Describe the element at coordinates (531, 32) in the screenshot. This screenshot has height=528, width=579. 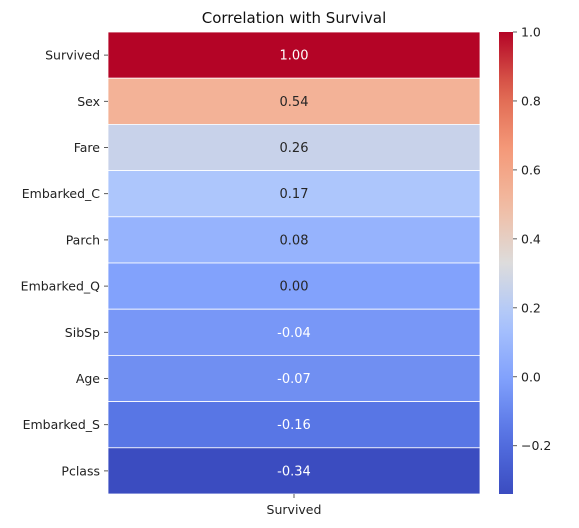
I see `colorbar-tick-label: 1.0` at that location.